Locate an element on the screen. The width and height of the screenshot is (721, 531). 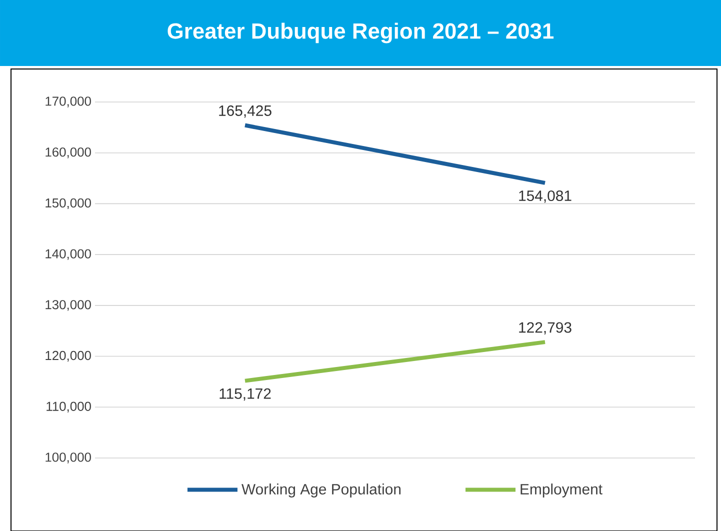
data-label: 122,793 is located at coordinates (545, 328).